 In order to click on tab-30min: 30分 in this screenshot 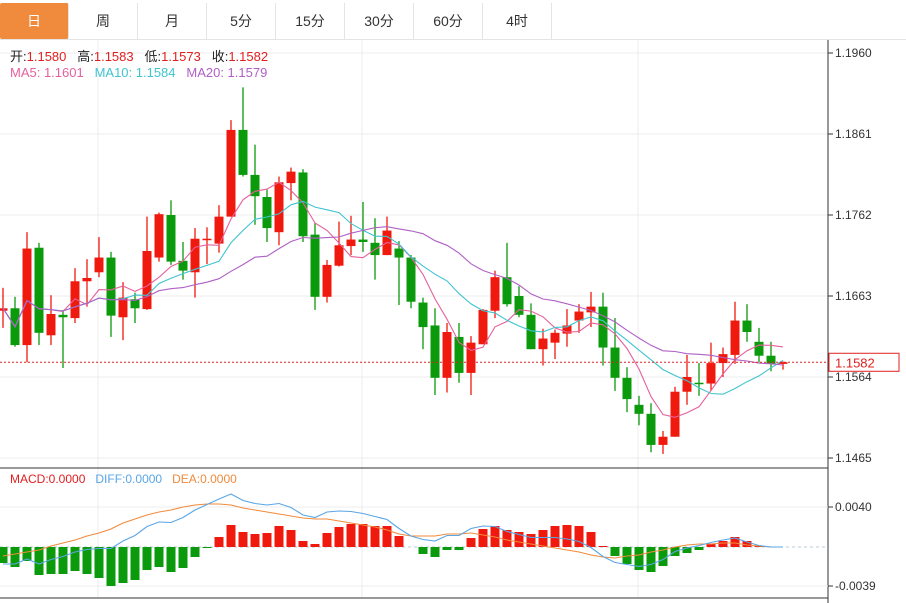, I will do `click(379, 21)`.